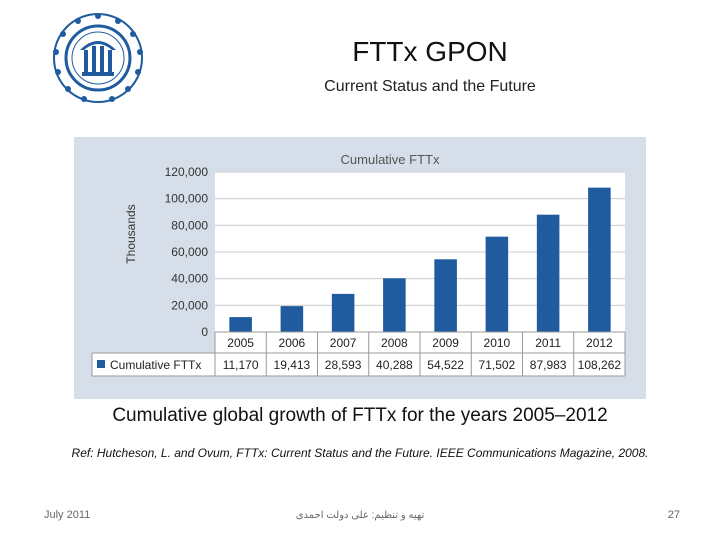 This screenshot has height=540, width=720. Describe the element at coordinates (189, 279) in the screenshot. I see `y-tick-label: 40,000` at that location.